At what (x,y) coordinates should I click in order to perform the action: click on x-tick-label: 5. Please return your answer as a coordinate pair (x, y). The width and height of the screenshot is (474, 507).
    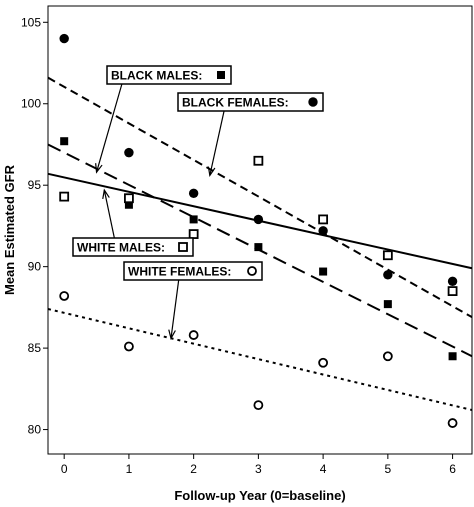
    Looking at the image, I should click on (388, 469).